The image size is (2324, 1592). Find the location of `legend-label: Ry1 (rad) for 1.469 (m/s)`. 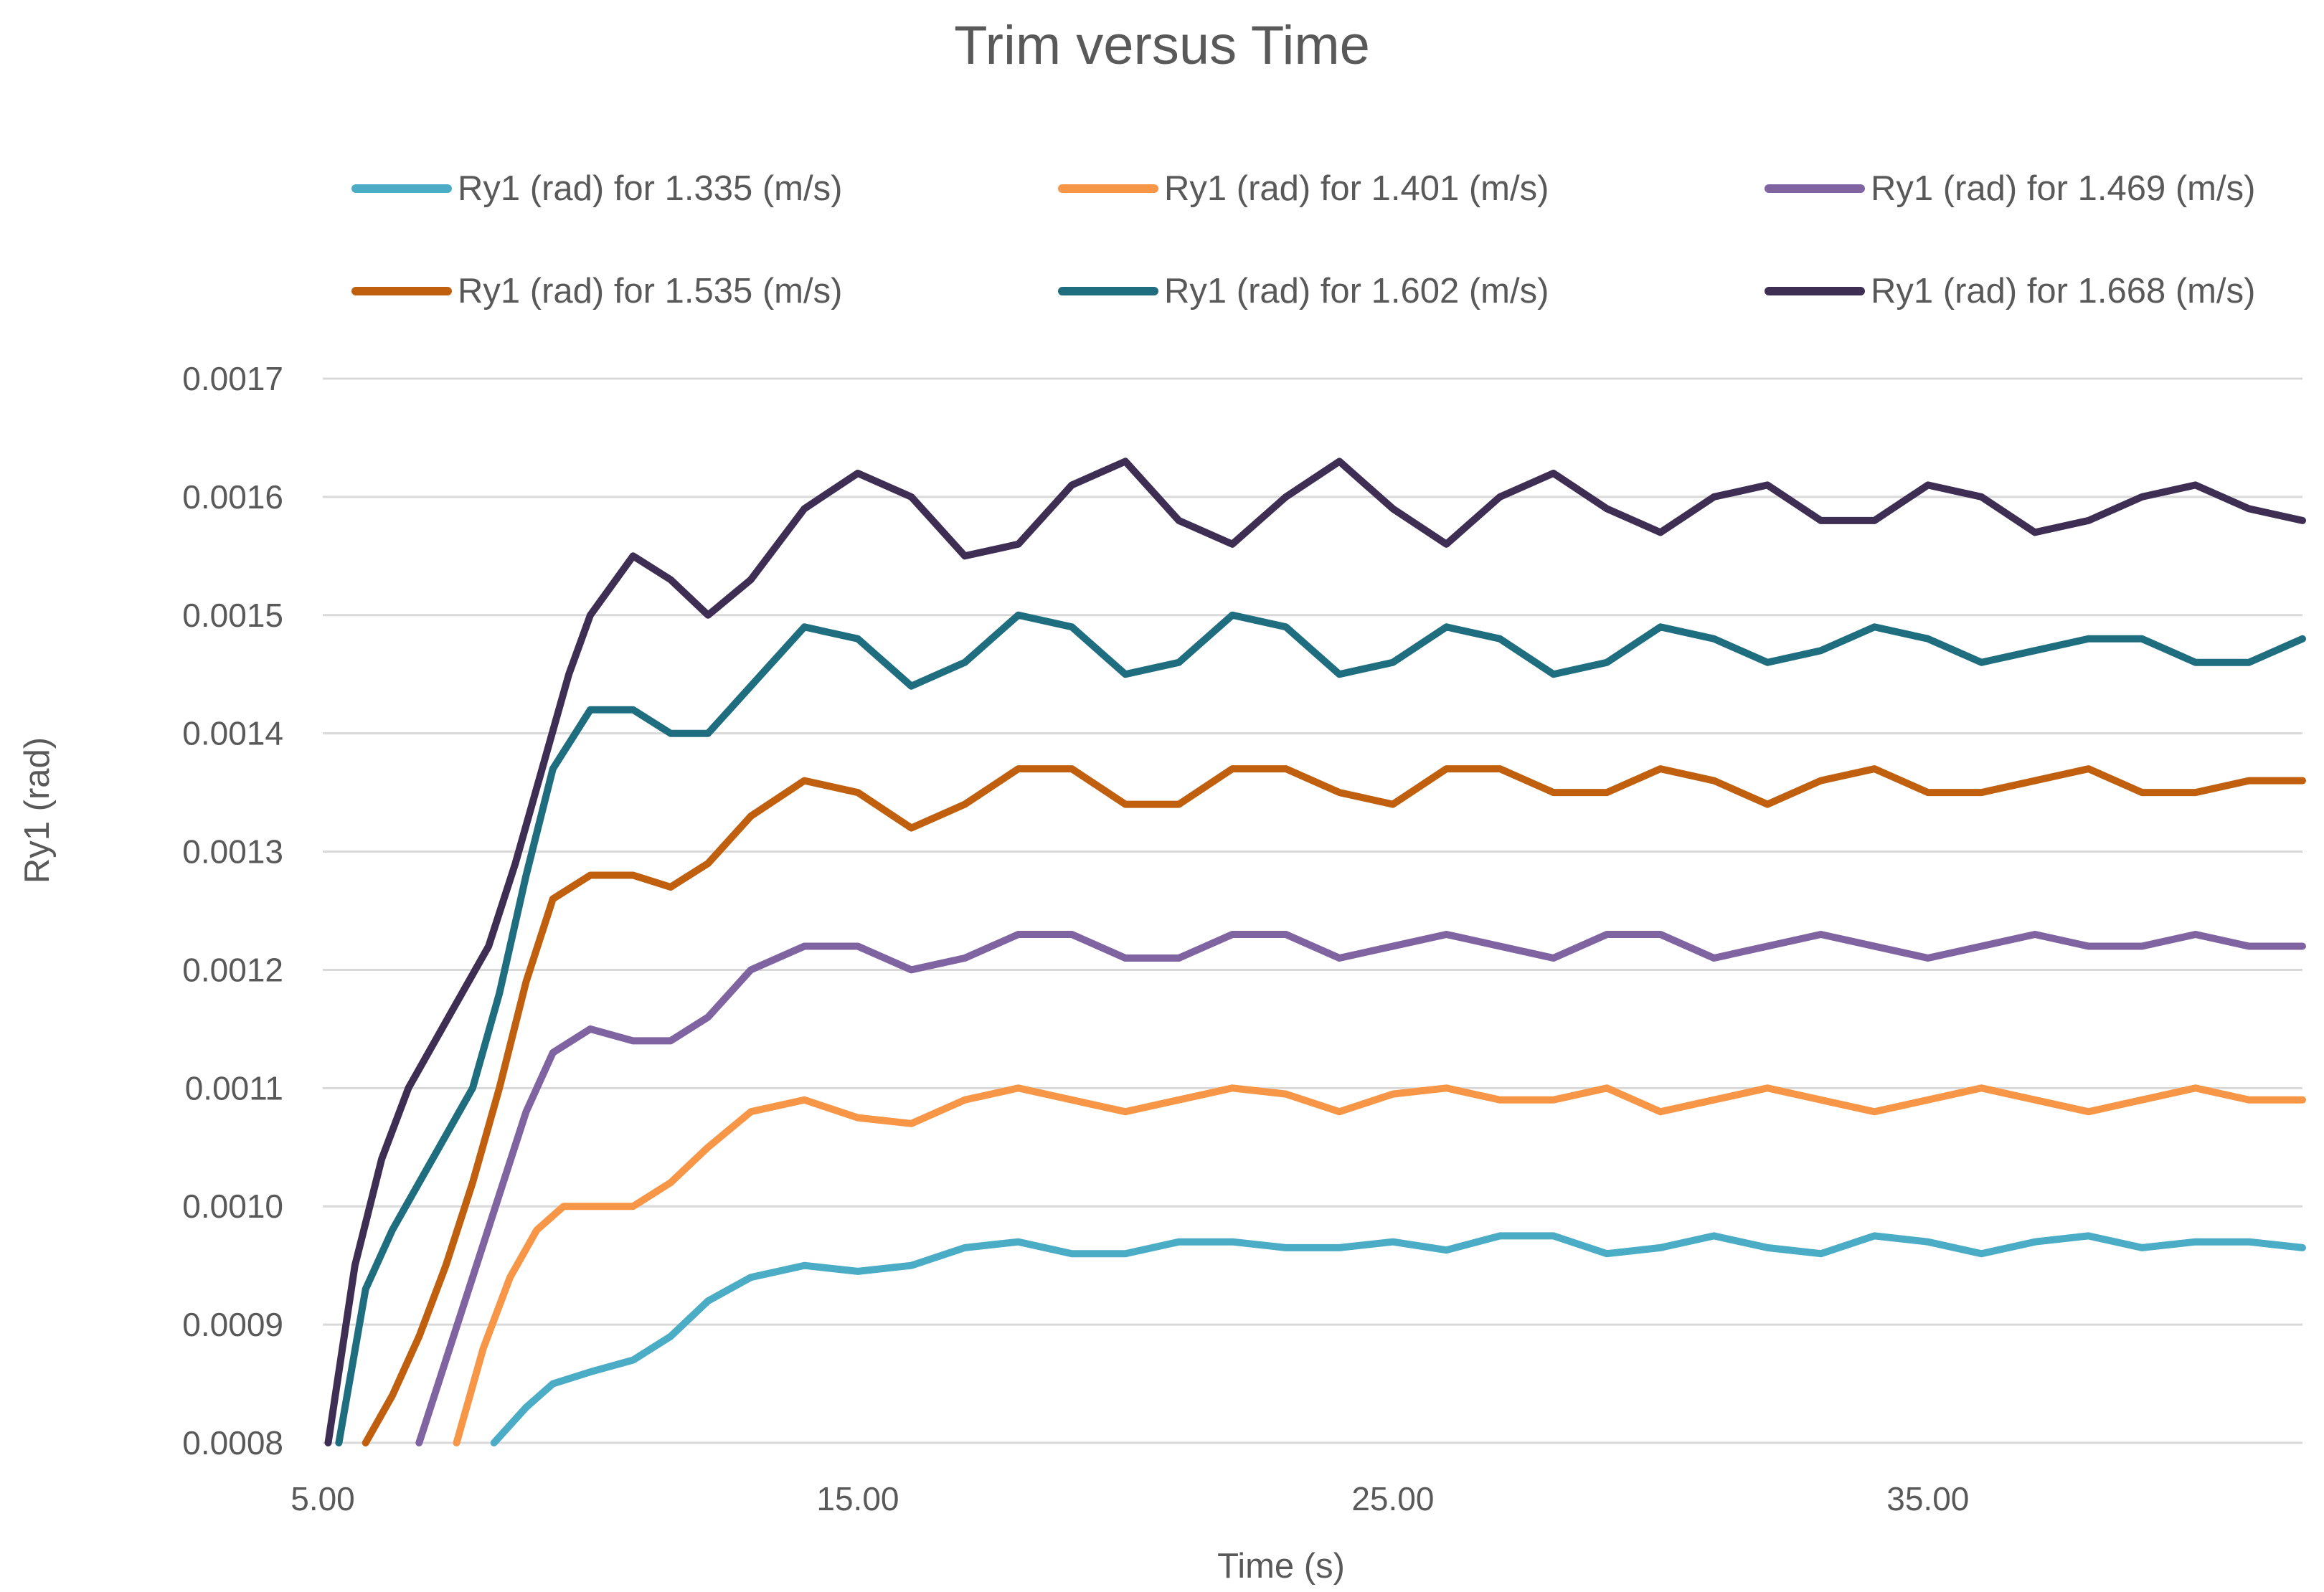

legend-label: Ry1 (rad) for 1.469 (m/s) is located at coordinates (2063, 189).